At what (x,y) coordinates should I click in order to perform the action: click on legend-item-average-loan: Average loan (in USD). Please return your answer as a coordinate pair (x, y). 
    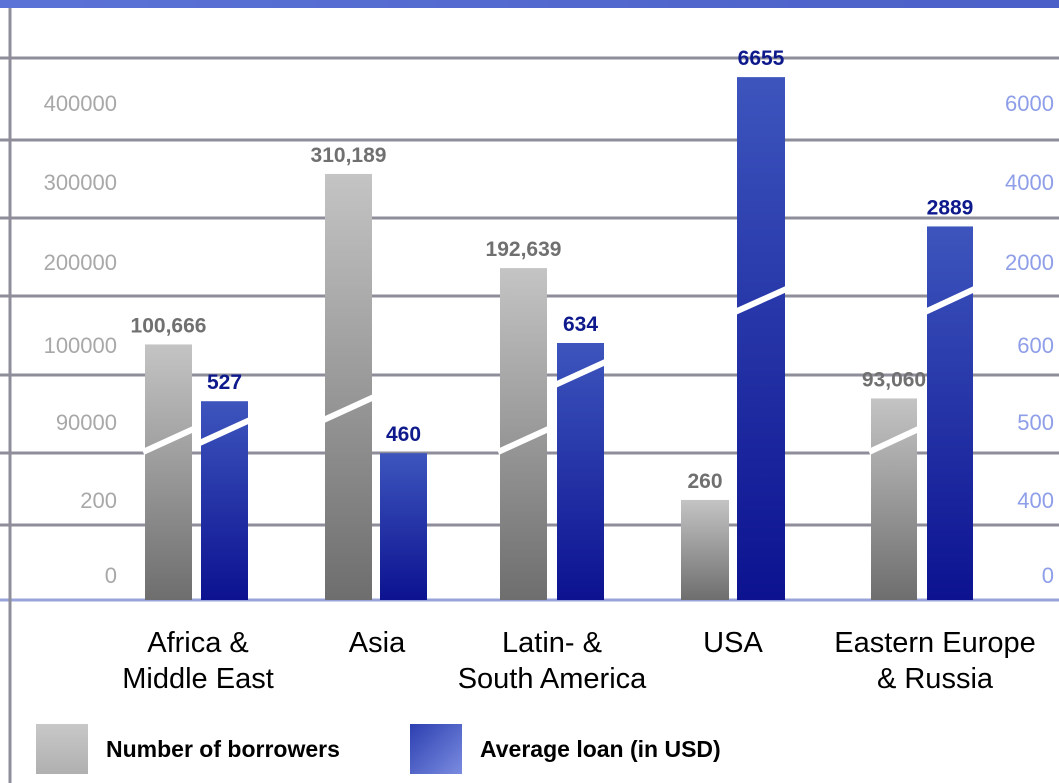
    Looking at the image, I should click on (565, 749).